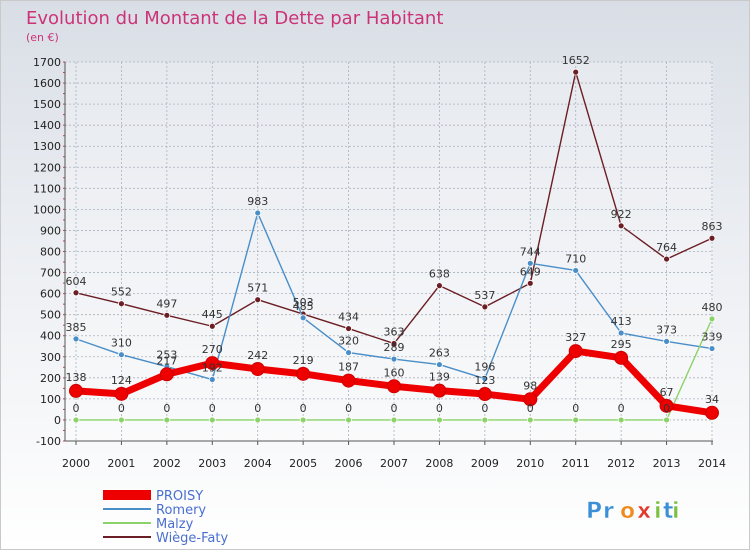 The width and height of the screenshot is (750, 551). Describe the element at coordinates (621, 321) in the screenshot. I see `data-label: 413` at that location.